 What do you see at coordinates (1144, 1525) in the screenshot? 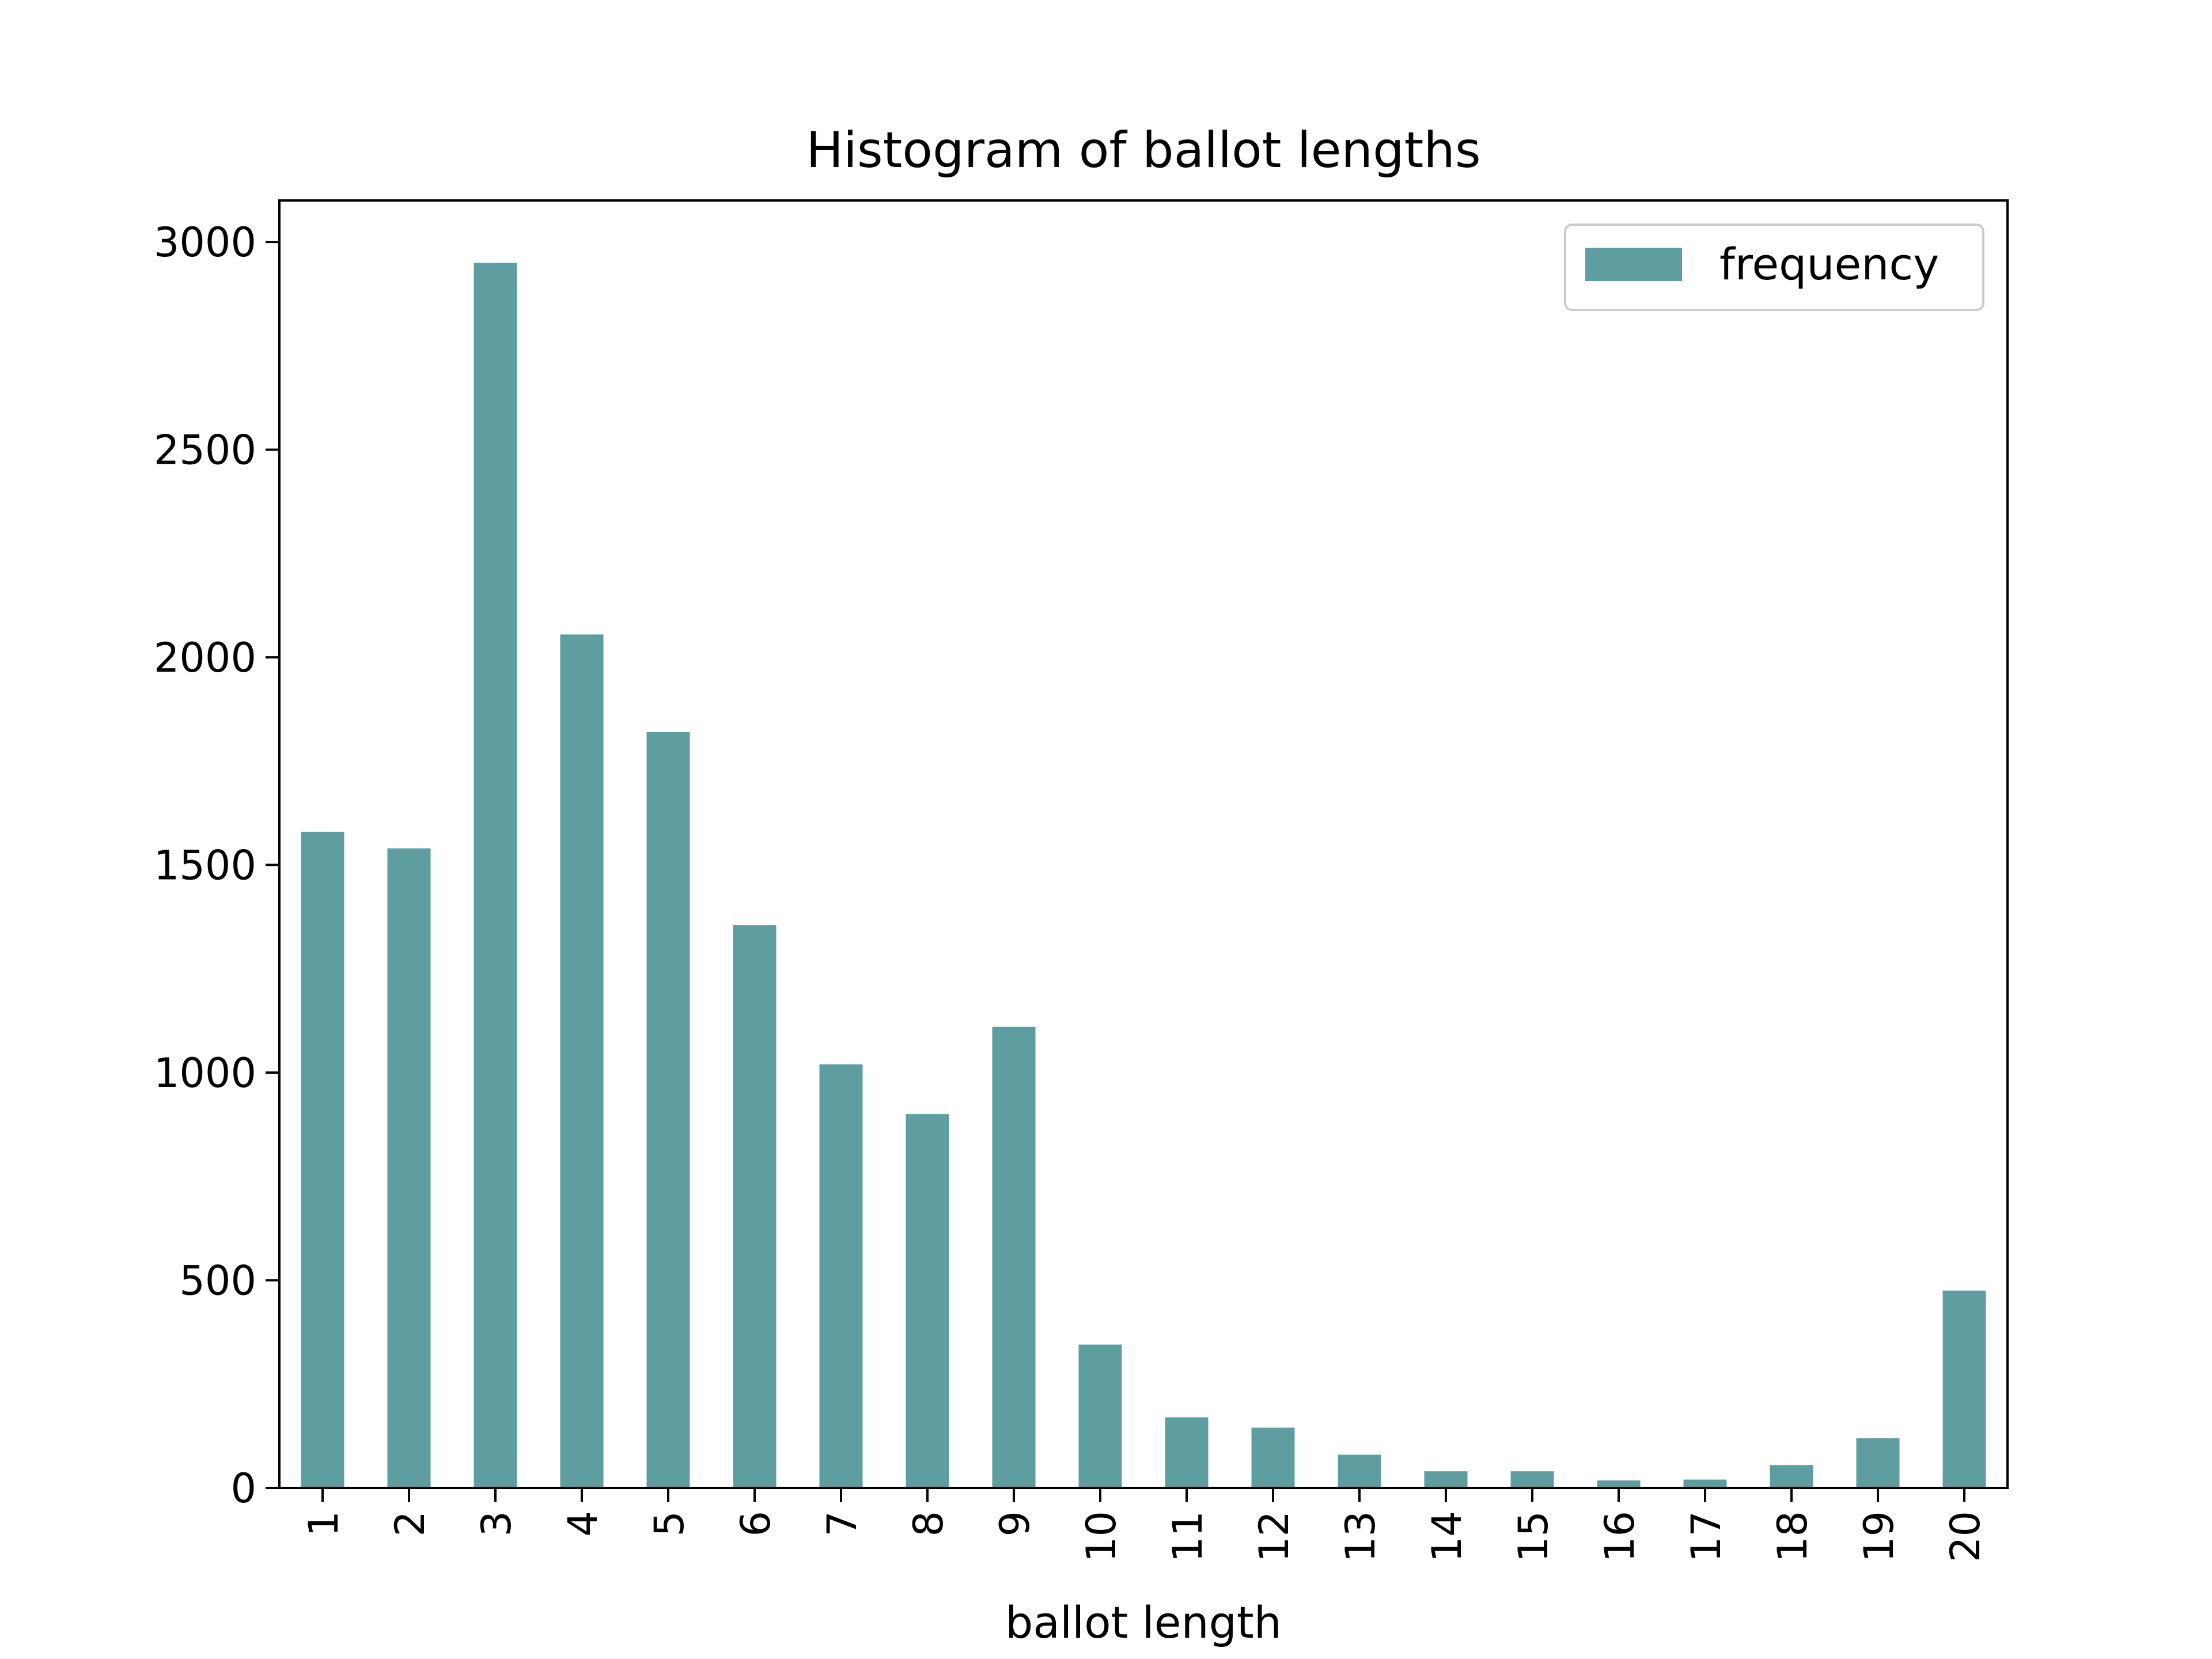
I see `x-axis: 1 2 3 4 5 6 7 8 9 10 11 12 13 14 15 16 17 18 19 20` at bounding box center [1144, 1525].